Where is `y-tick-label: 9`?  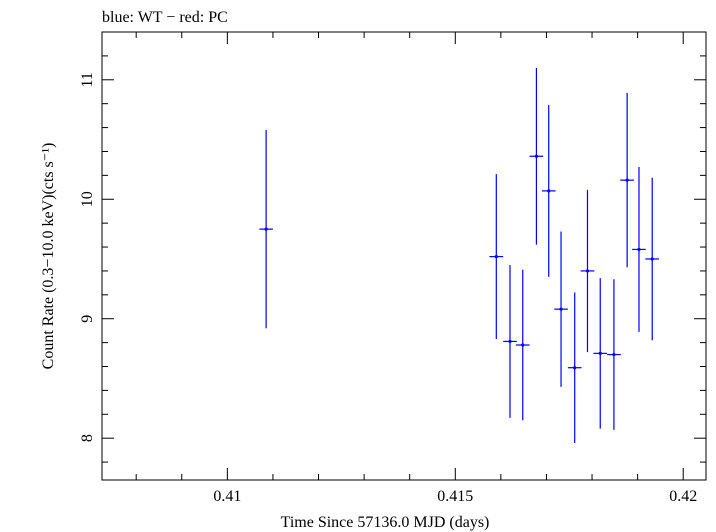
y-tick-label: 9 is located at coordinates (87, 319).